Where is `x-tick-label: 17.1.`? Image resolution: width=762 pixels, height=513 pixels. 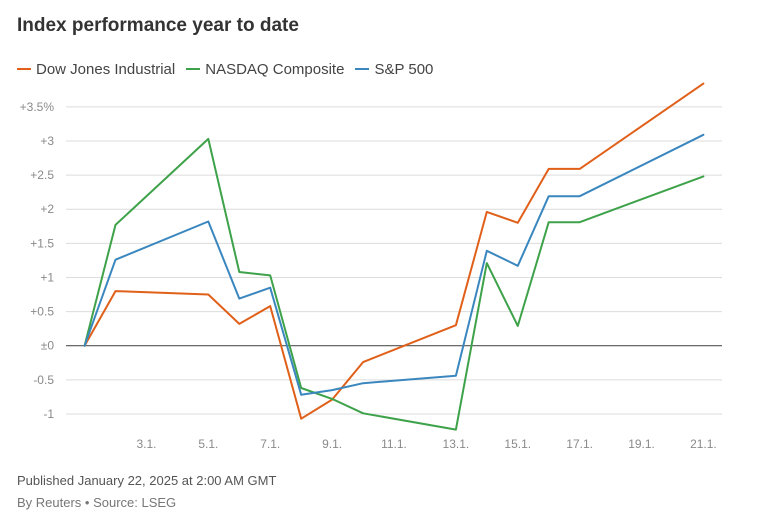
x-tick-label: 17.1. is located at coordinates (579, 444).